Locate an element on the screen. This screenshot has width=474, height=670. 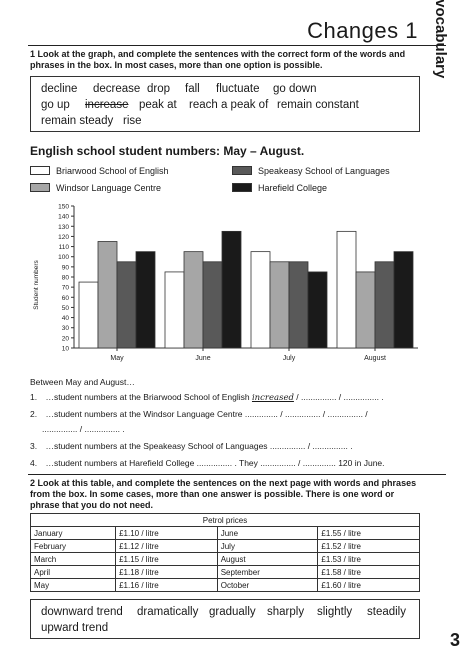
legend-item: Harefield College is located at coordinates (279, 188).